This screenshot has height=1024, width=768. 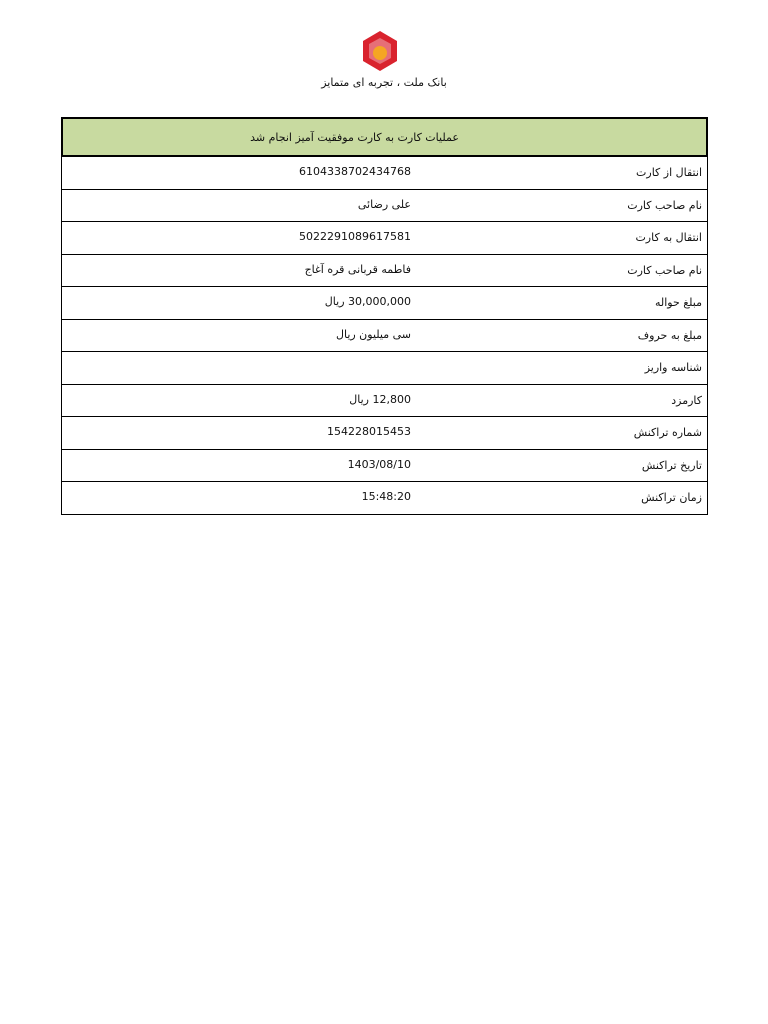 What do you see at coordinates (671, 465) in the screenshot?
I see `row-label: تاریخ تراکنش` at bounding box center [671, 465].